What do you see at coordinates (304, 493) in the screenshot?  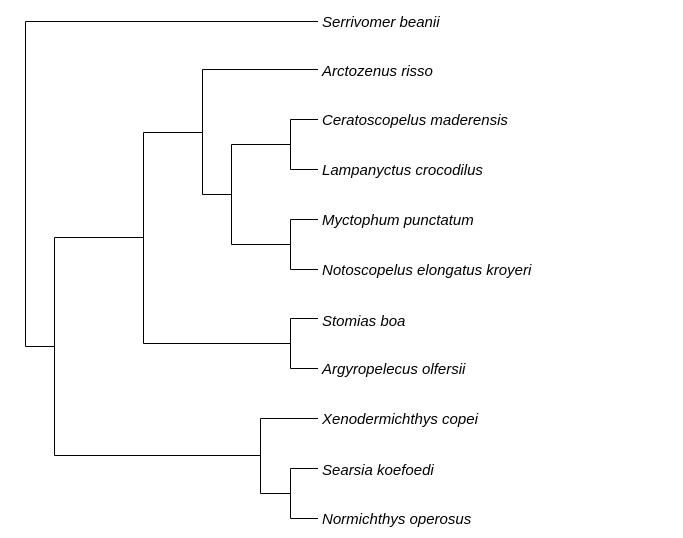 I see `node-platytroctidae` at bounding box center [304, 493].